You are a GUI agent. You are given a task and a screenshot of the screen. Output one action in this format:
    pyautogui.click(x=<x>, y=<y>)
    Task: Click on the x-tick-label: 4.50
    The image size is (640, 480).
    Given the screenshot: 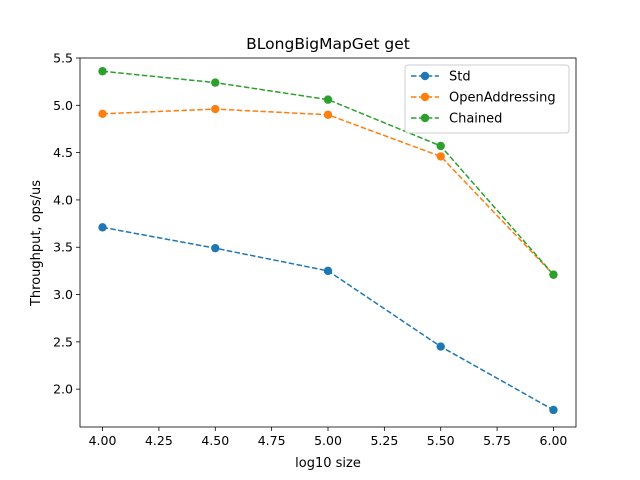 What is the action you would take?
    pyautogui.click(x=215, y=440)
    